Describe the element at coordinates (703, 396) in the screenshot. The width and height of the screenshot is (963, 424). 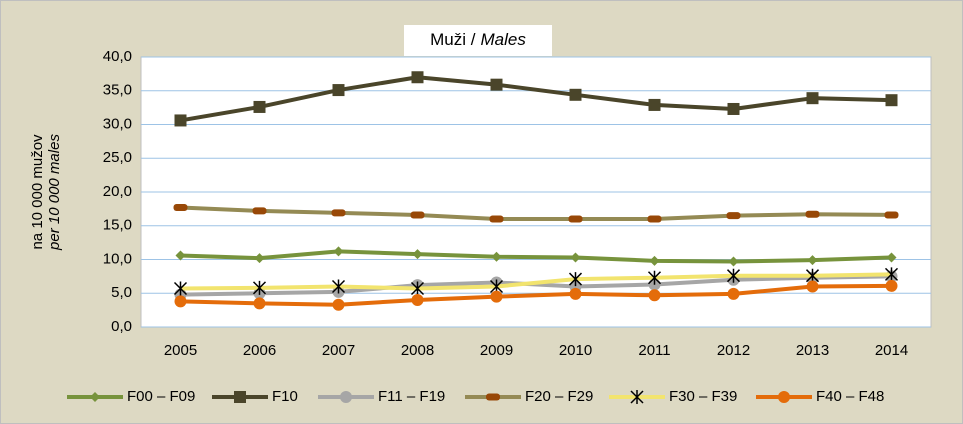
I see `legend-label: F30 – F39` at that location.